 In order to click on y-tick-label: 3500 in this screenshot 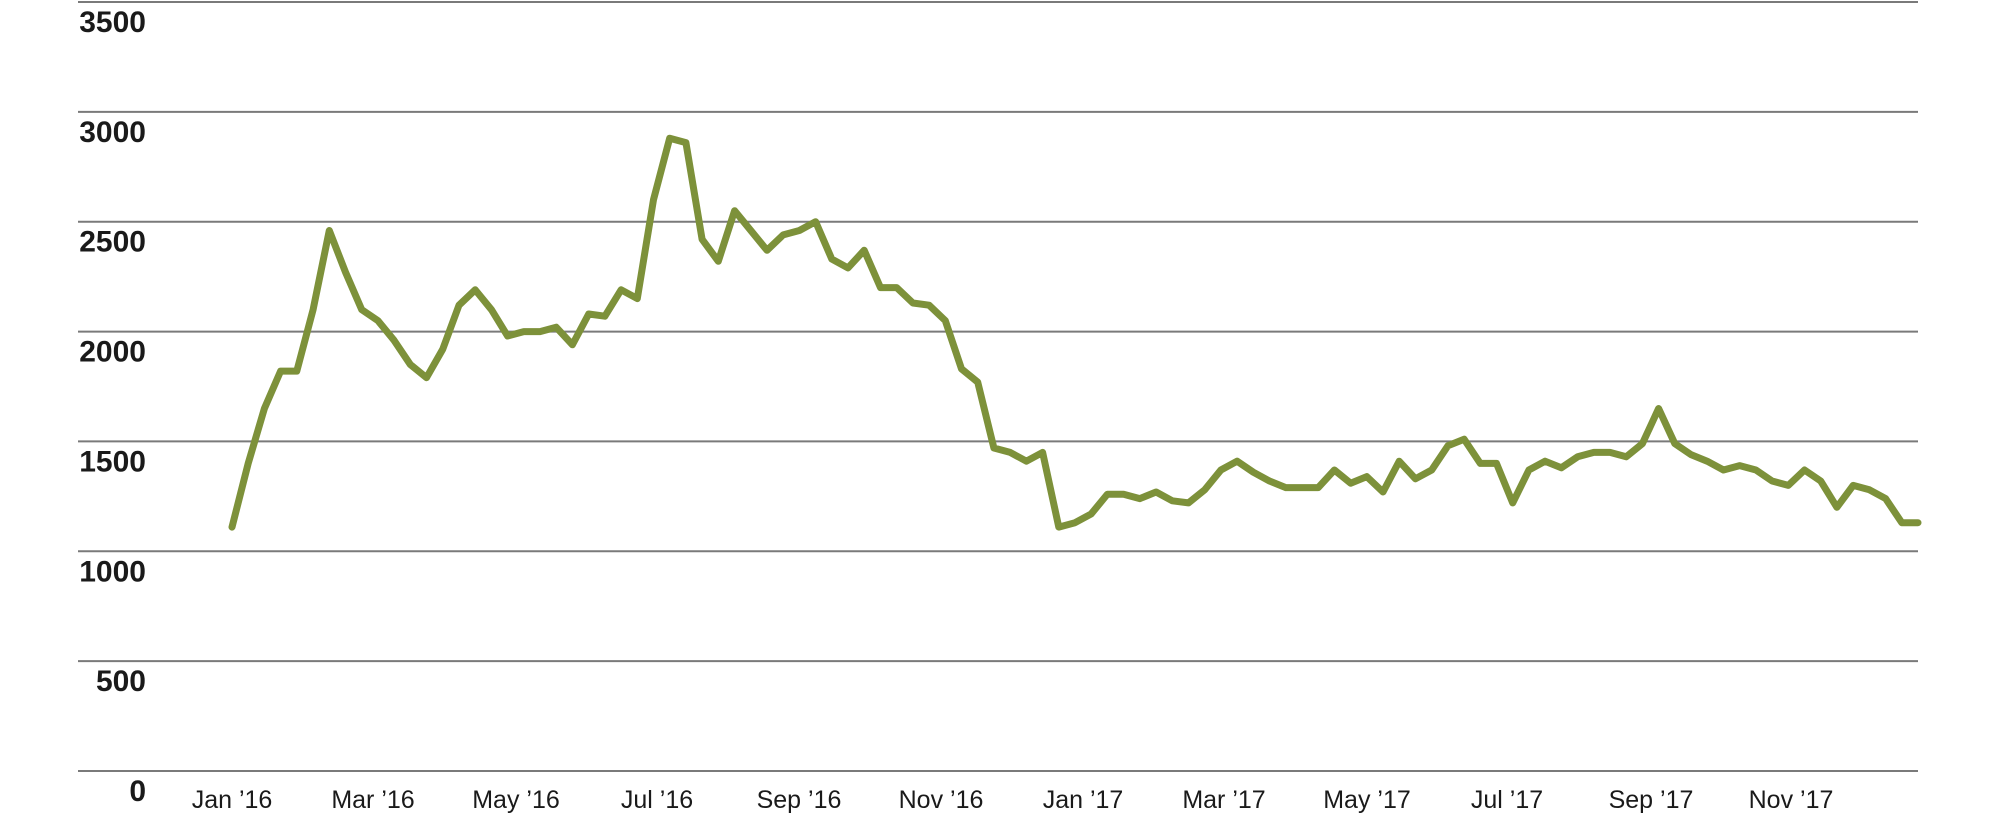, I will do `click(112, 22)`.